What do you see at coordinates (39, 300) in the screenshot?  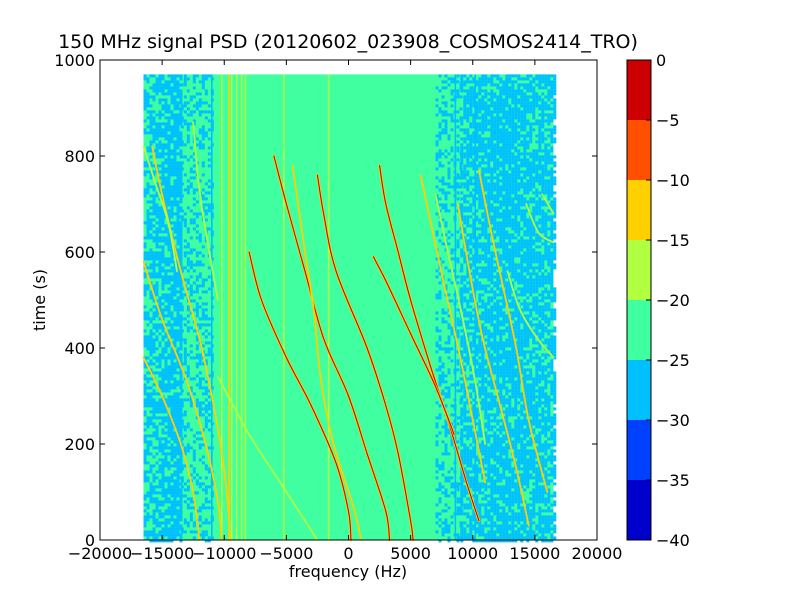 I see `y-axis-label: time (s)` at bounding box center [39, 300].